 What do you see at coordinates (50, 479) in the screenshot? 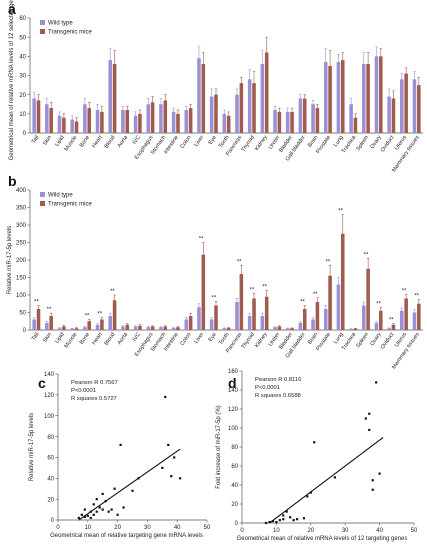
I see `y-tick-label: 40` at bounding box center [50, 479].